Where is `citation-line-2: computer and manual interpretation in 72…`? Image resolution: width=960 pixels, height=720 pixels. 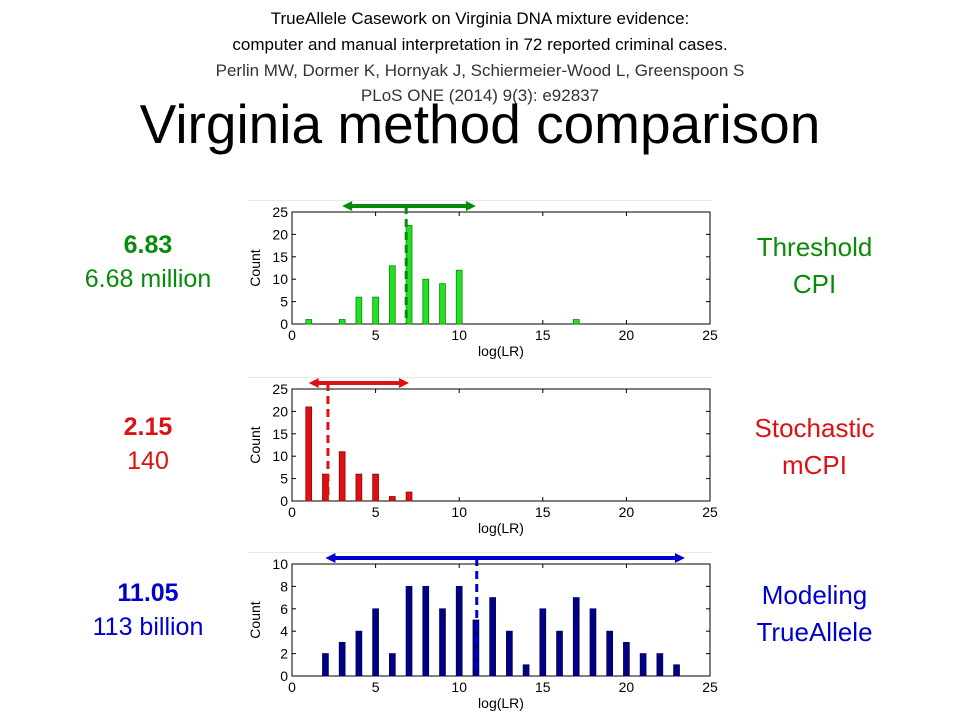
citation-line-2: computer and manual interpretation in 72… is located at coordinates (480, 44).